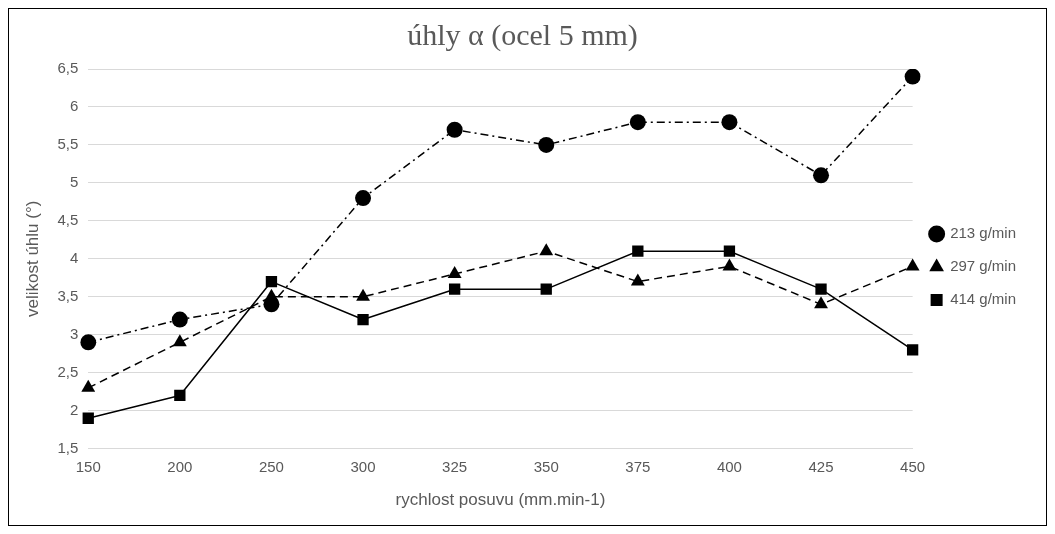  Describe the element at coordinates (180, 466) in the screenshot. I see `x-tick-label: 200` at that location.